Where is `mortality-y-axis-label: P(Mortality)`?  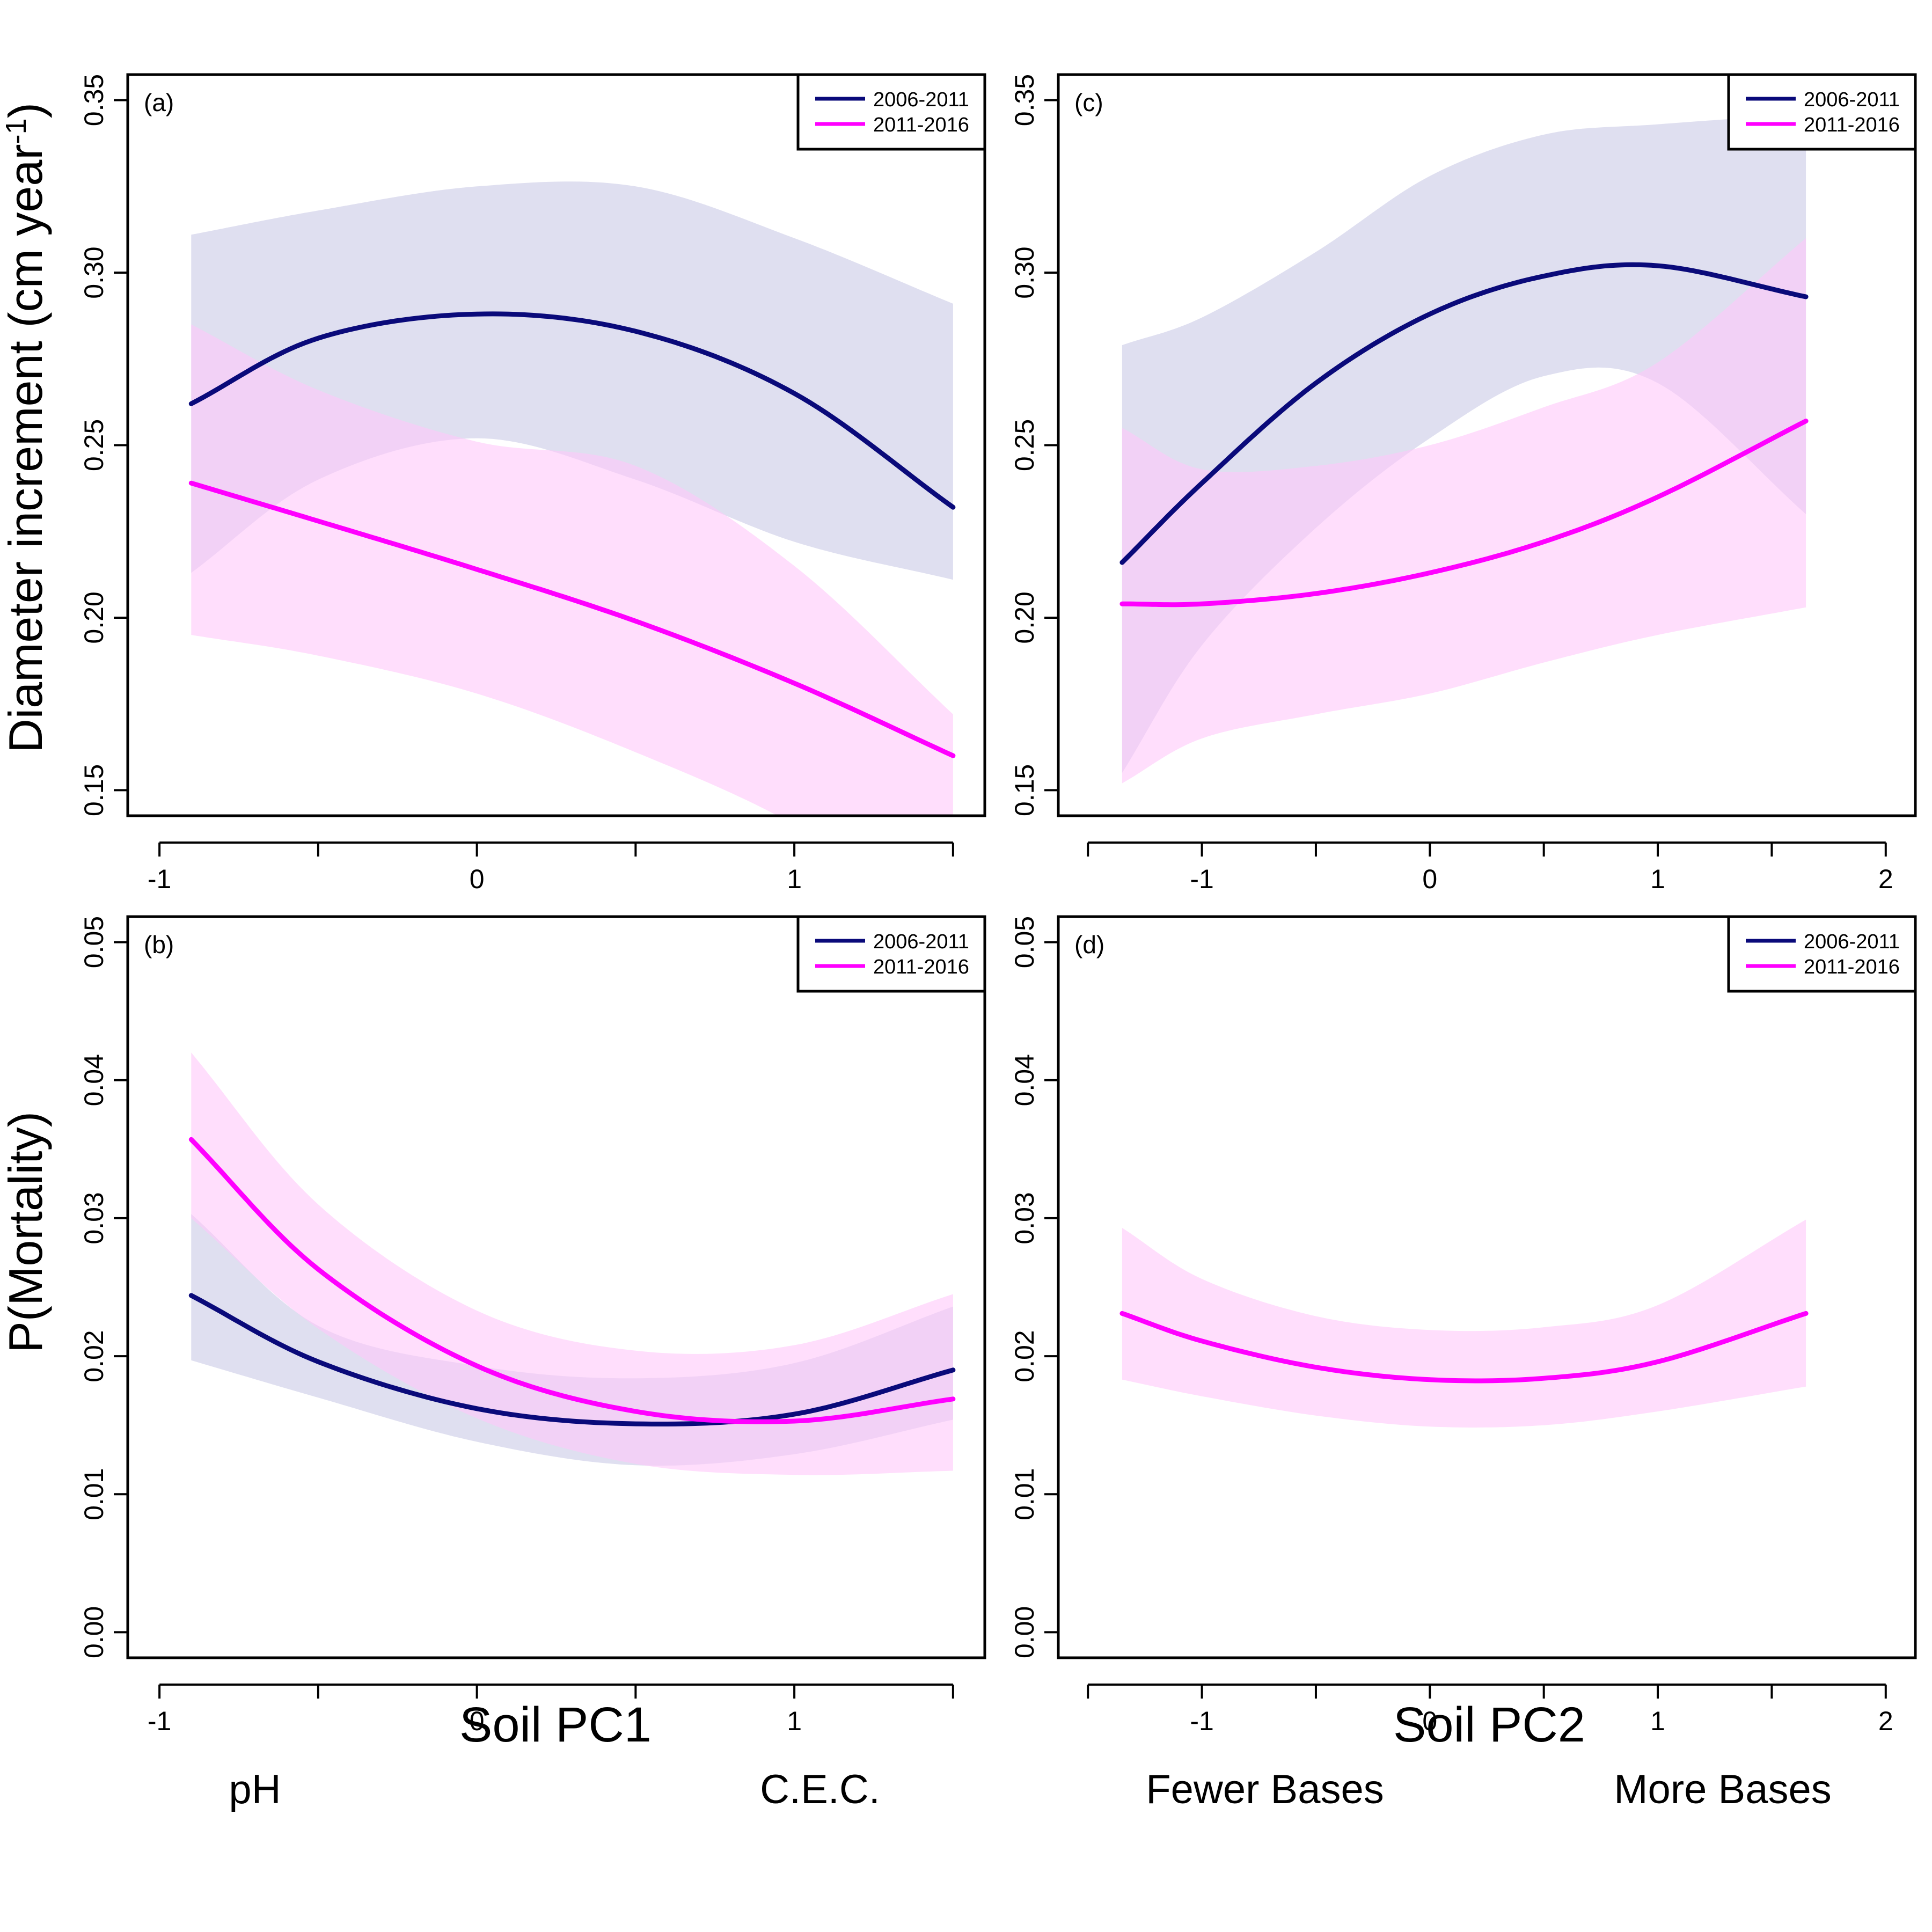 mortality-y-axis-label: P(Mortality) is located at coordinates (26, 1232).